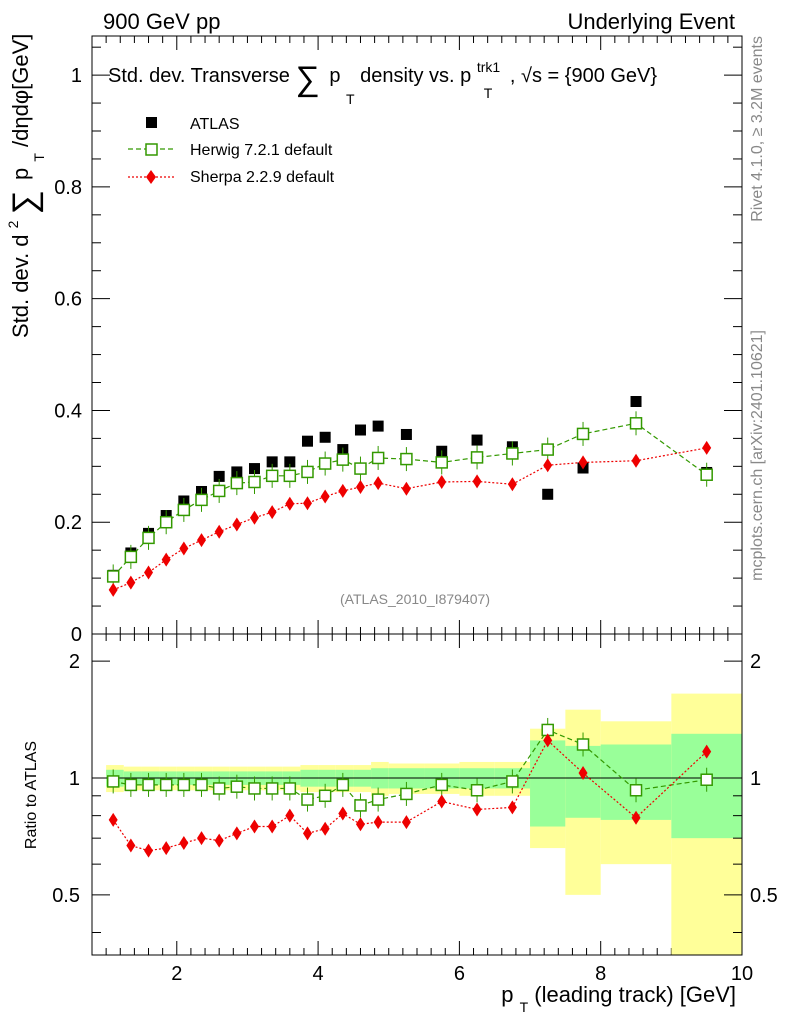 The height and width of the screenshot is (1024, 786). I want to click on x-tick-label: 6, so click(459, 974).